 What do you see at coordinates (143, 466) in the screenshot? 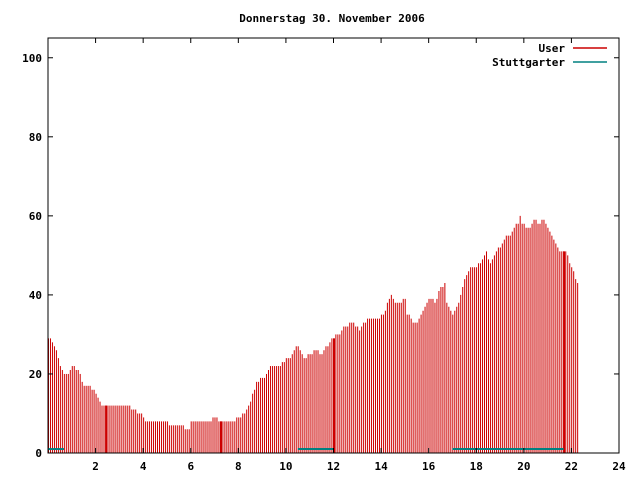
I see `x-tick-label: 4` at bounding box center [143, 466].